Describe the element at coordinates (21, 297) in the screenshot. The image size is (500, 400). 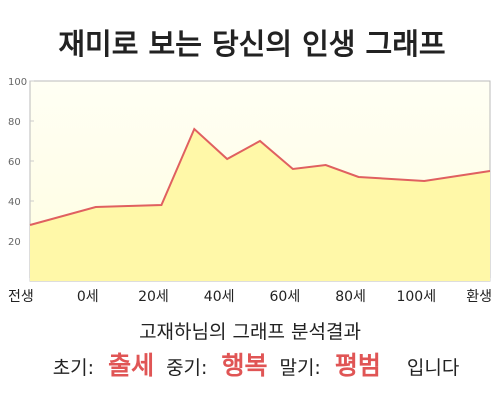
I see `x-tick-label: 전생` at that location.